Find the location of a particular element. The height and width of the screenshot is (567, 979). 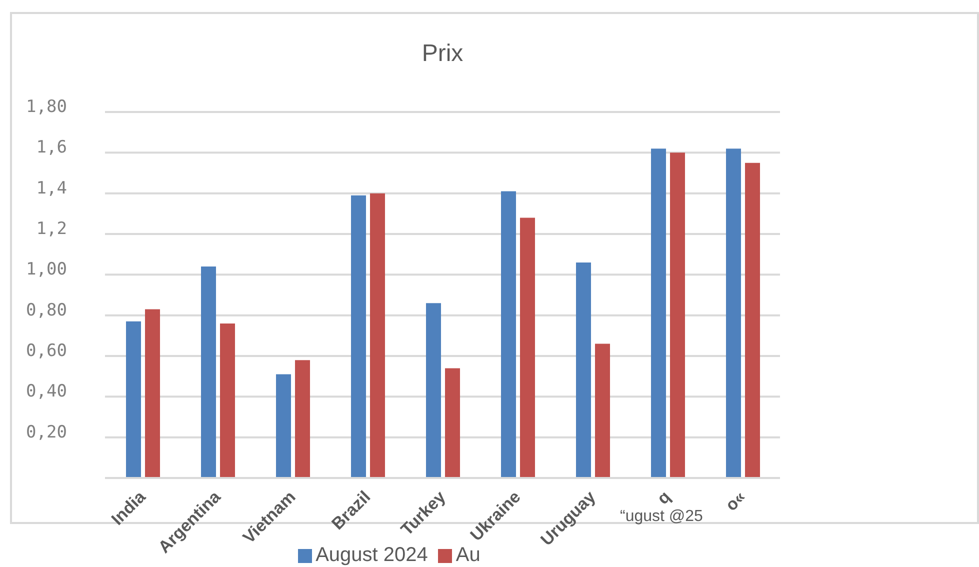

y-tick-label: 1,6 is located at coordinates (51, 148).